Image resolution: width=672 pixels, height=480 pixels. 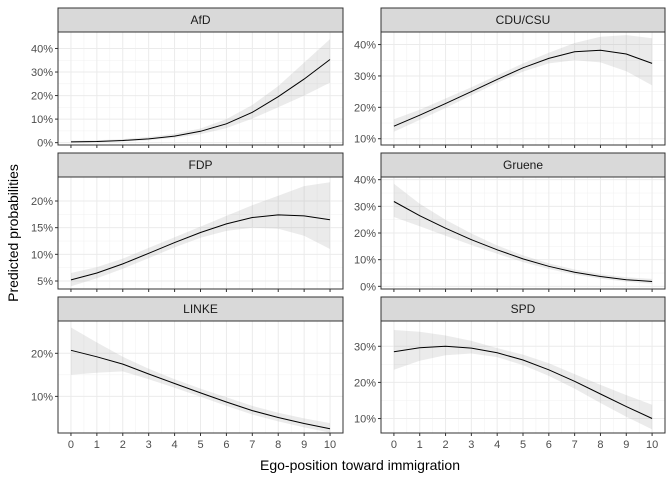 I want to click on x-axis-title: Ego-position toward immigration, so click(x=360, y=465).